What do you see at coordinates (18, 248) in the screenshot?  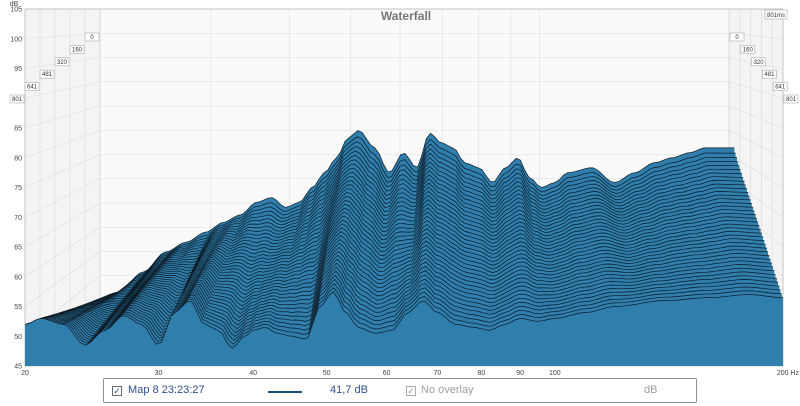 I see `y-tick-label: 65` at bounding box center [18, 248].